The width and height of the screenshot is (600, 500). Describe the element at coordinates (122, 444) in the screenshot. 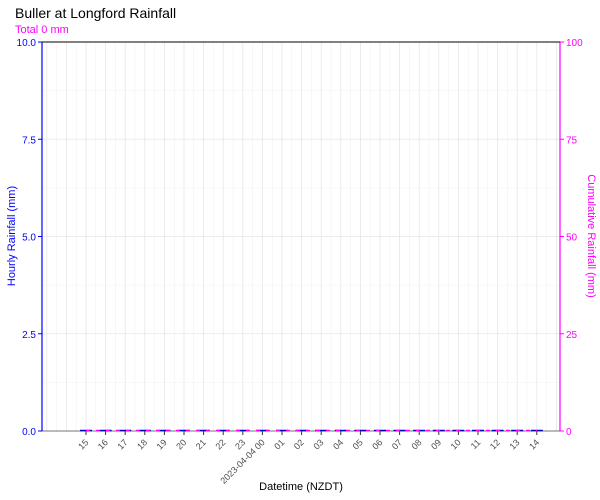

I see `x-tick-label: 17` at that location.